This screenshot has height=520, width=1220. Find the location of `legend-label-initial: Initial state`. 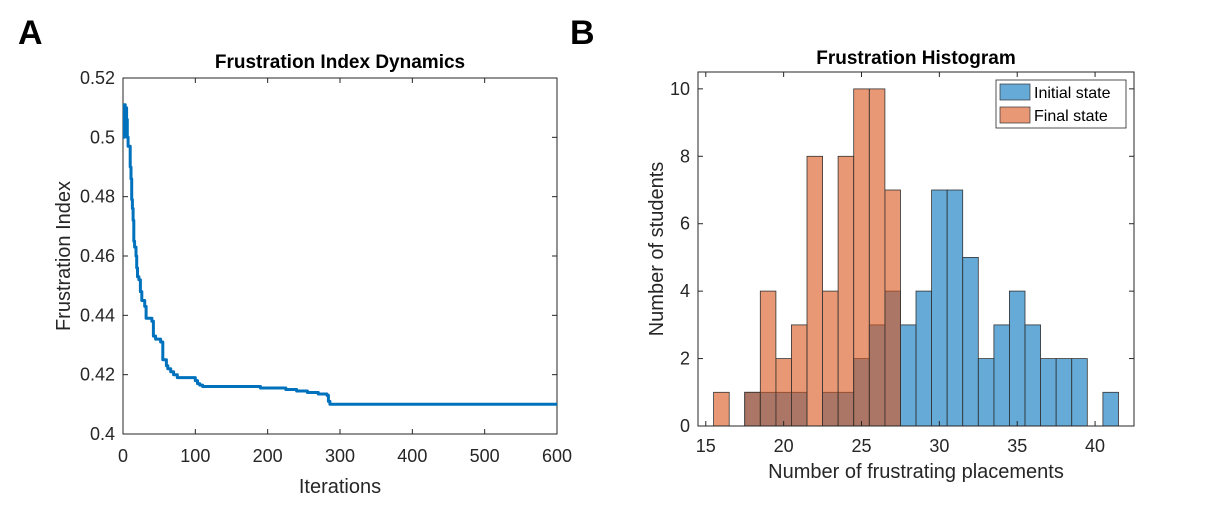

legend-label-initial: Initial state is located at coordinates (1072, 93).